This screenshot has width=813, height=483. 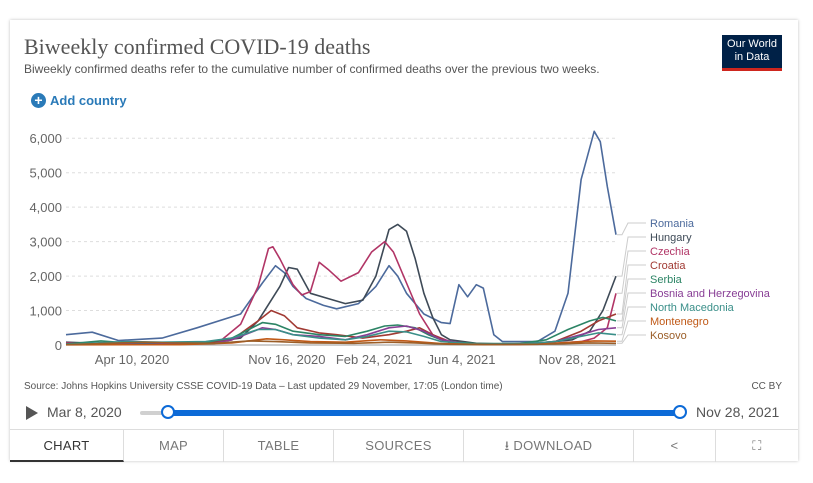 I want to click on add-country-button: + Add country, so click(x=79, y=100).